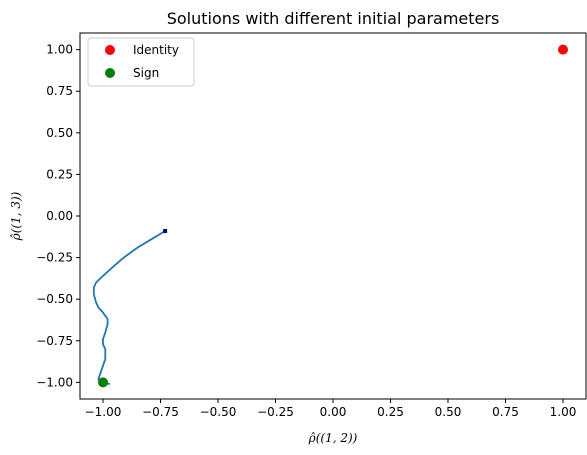  What do you see at coordinates (146, 73) in the screenshot?
I see `legend-sign-label: Sign` at bounding box center [146, 73].